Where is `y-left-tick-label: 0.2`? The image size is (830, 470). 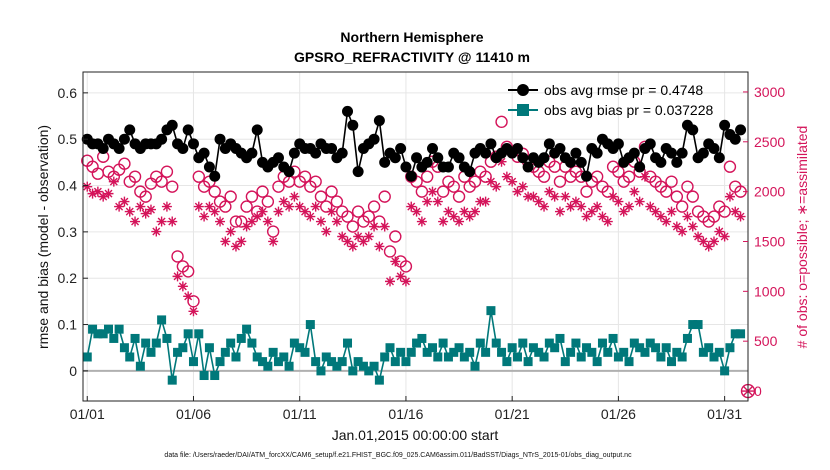 y-left-tick-label: 0.2 is located at coordinates (68, 278).